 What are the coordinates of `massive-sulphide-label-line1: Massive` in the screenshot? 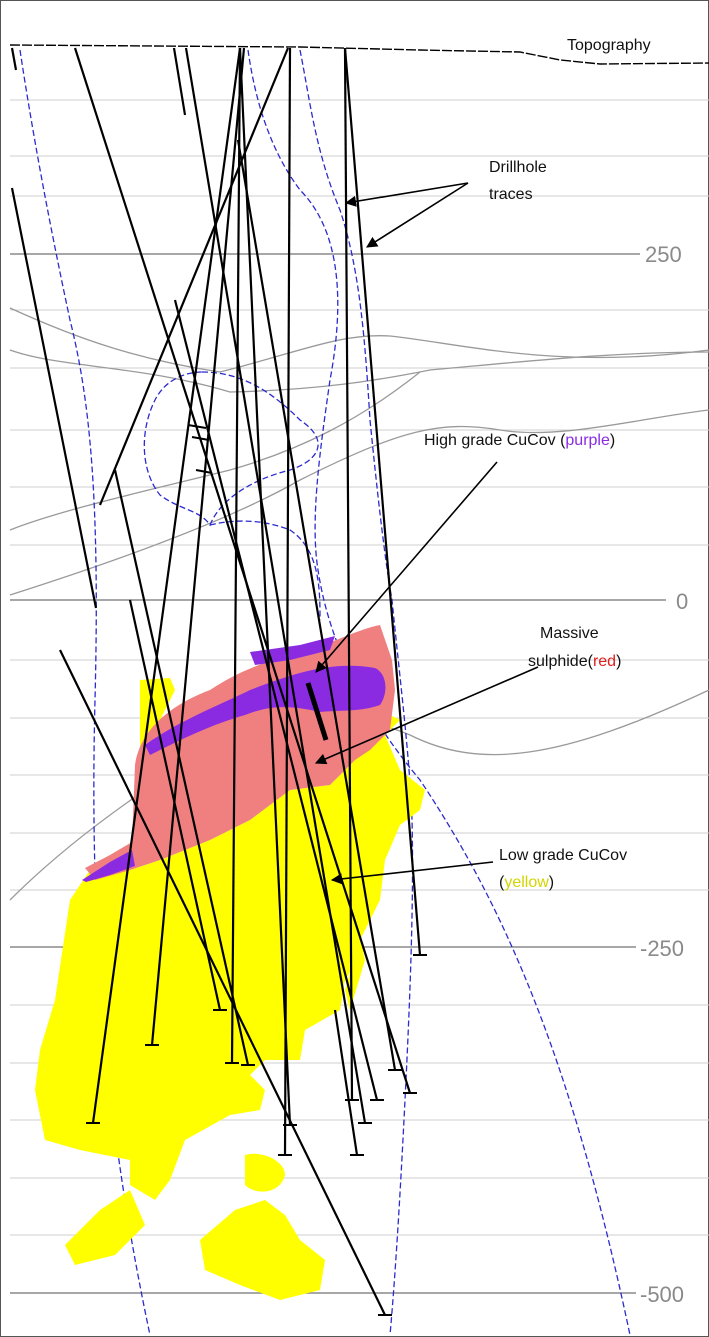 It's located at (569, 633).